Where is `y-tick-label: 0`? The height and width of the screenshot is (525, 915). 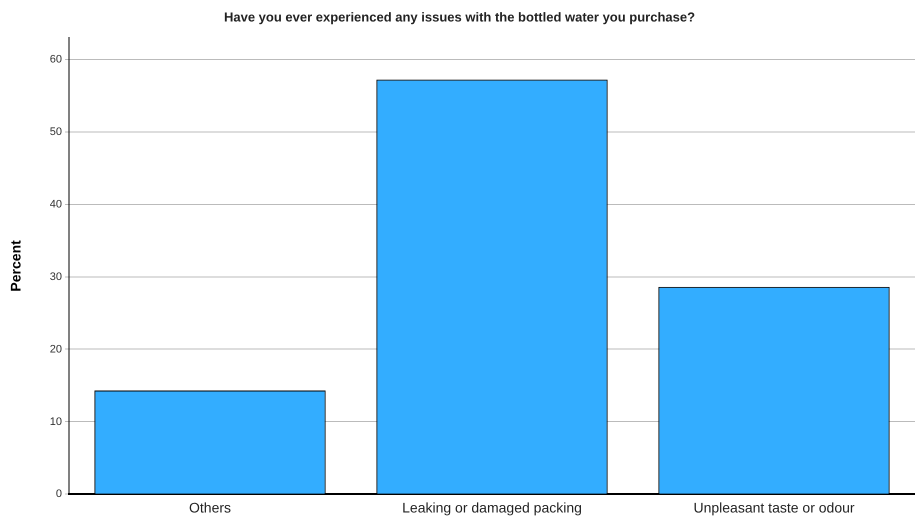 y-tick-label: 0 is located at coordinates (59, 494).